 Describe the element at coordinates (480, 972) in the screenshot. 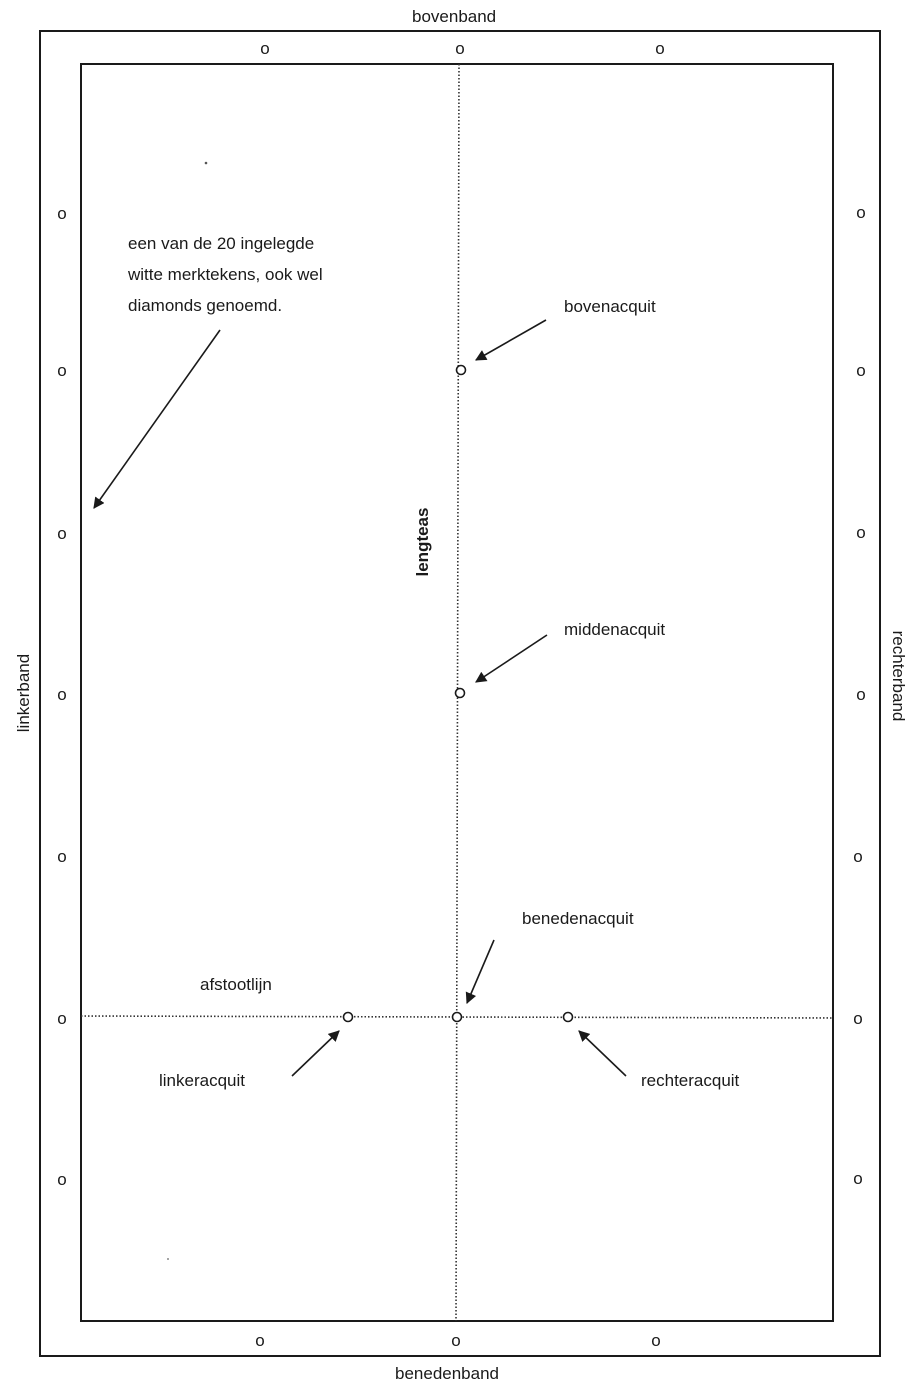

I see `bottom-spot-arrow` at that location.